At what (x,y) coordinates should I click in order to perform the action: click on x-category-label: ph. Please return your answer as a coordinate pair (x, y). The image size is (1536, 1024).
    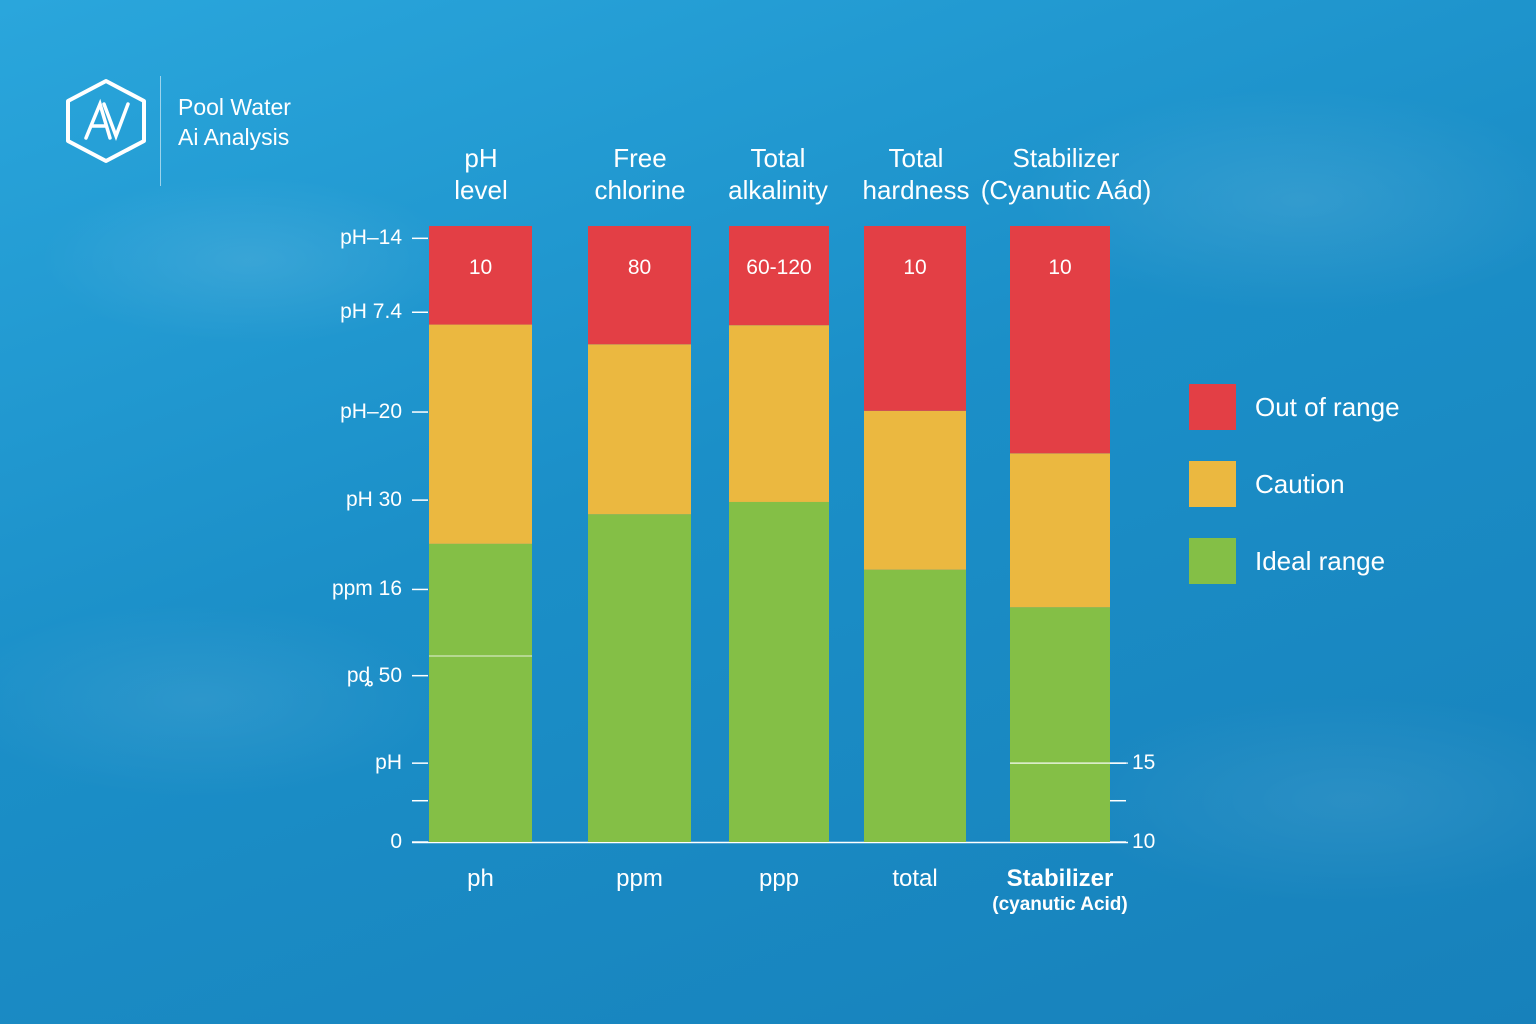
    Looking at the image, I should click on (480, 879).